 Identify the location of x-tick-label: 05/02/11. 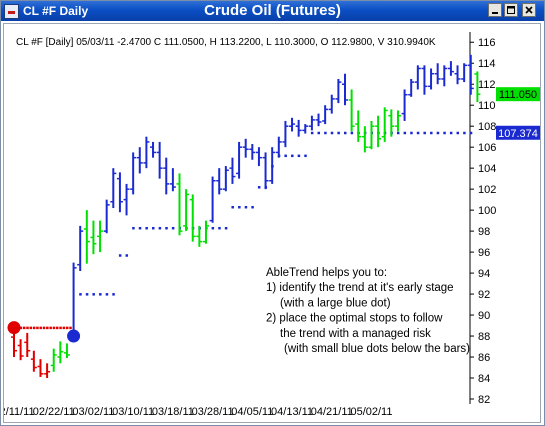
(371, 412).